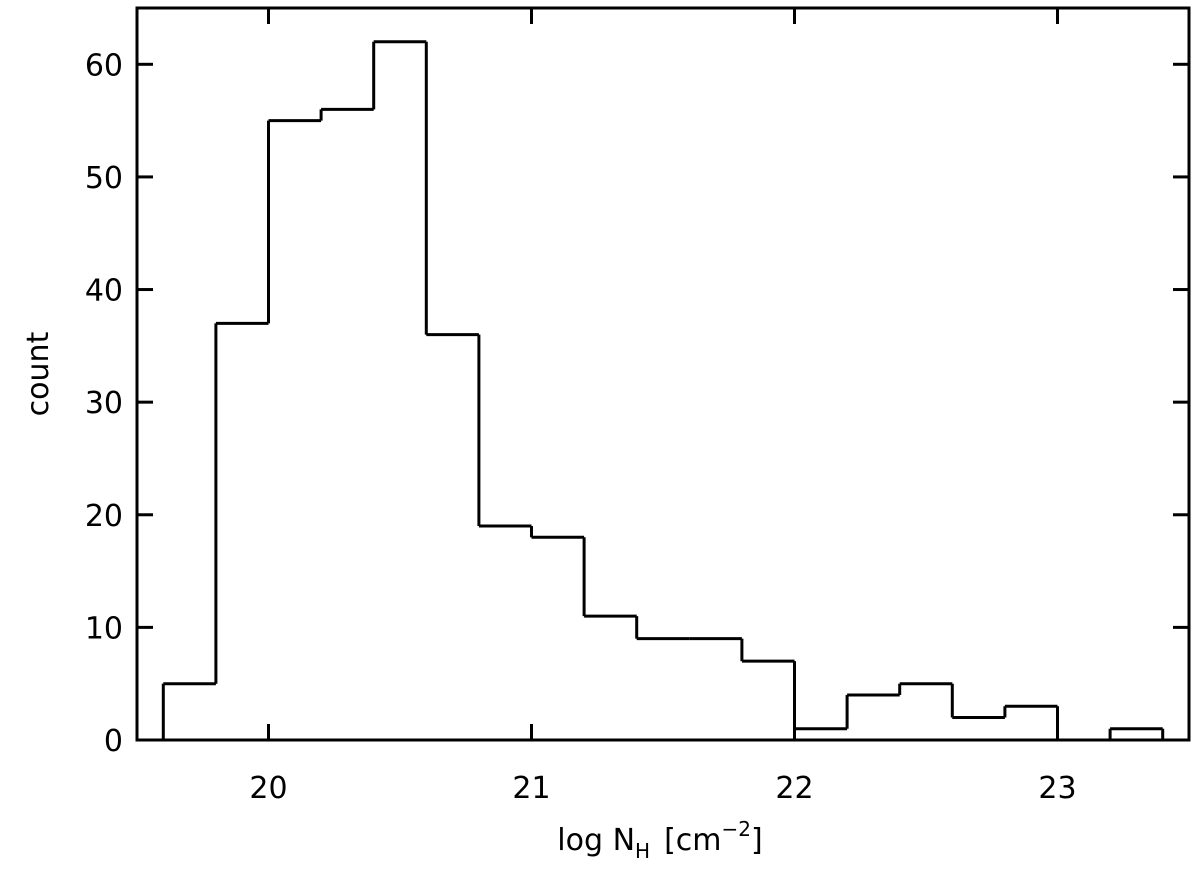  Describe the element at coordinates (104, 516) in the screenshot. I see `y-tick-label: 20` at that location.